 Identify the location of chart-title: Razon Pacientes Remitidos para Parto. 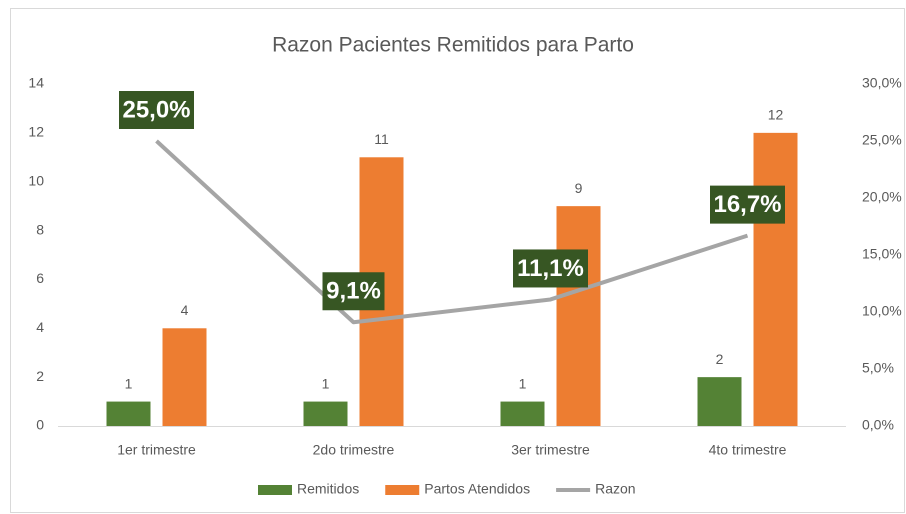
(453, 45).